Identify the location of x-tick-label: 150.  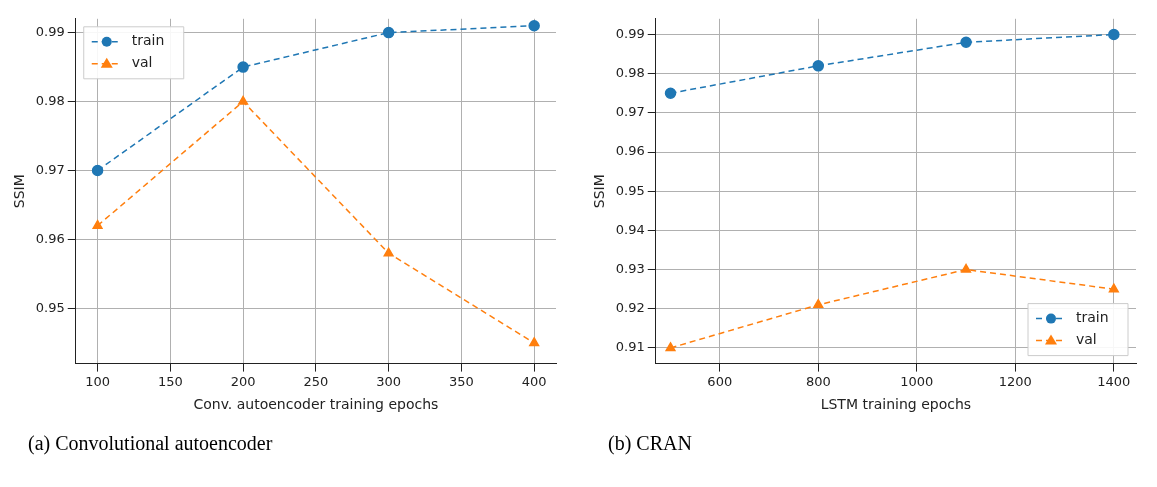
(170, 381).